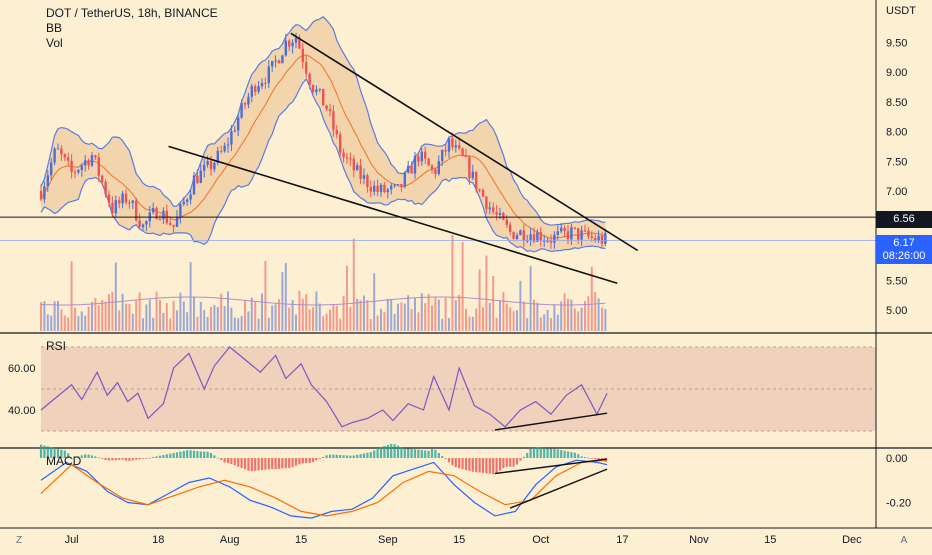 The height and width of the screenshot is (555, 932). Describe the element at coordinates (230, 540) in the screenshot. I see `time-axis-label: Aug` at that location.